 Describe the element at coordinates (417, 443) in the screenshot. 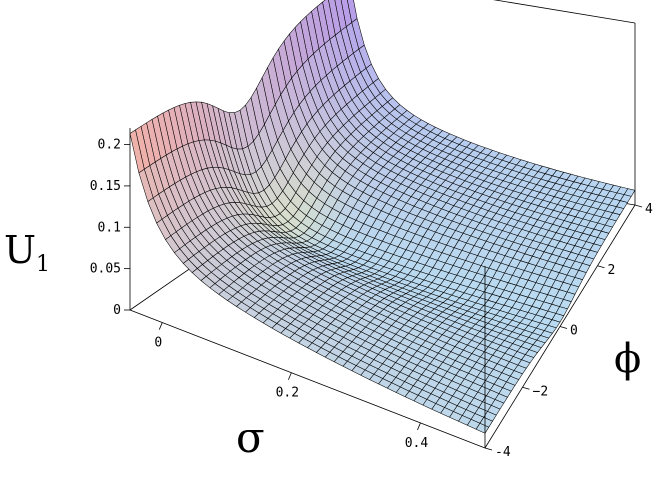

I see `x-tick-label: 0.4` at that location.